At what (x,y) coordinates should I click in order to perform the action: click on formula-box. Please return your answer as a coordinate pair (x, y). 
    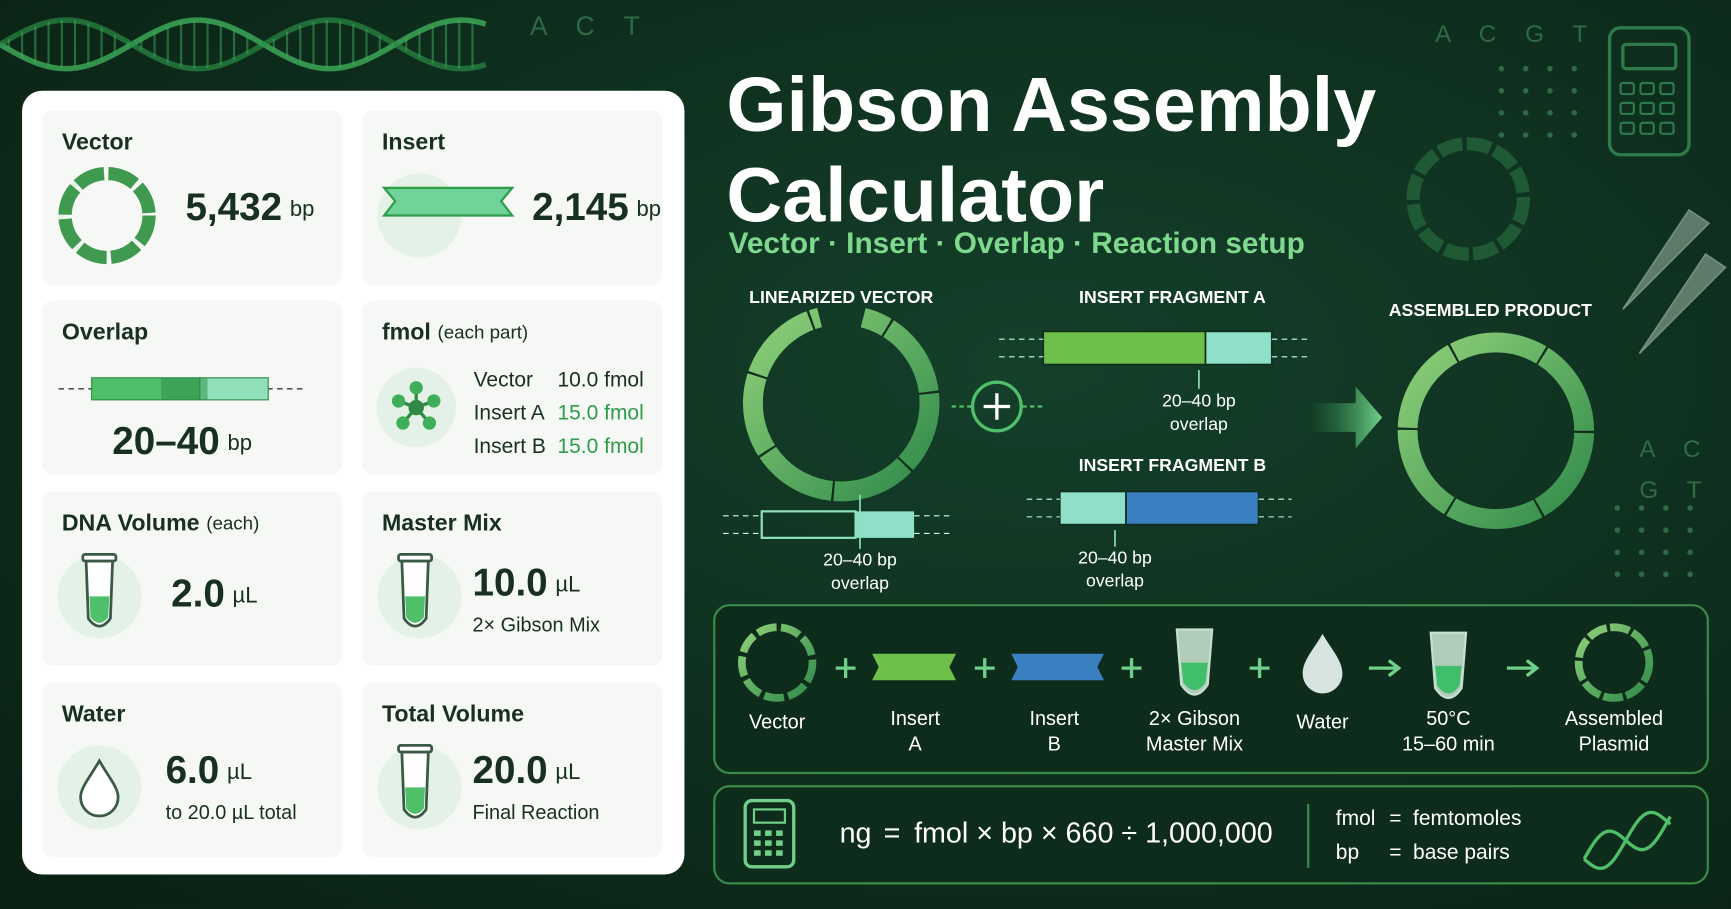
    Looking at the image, I should click on (1211, 835).